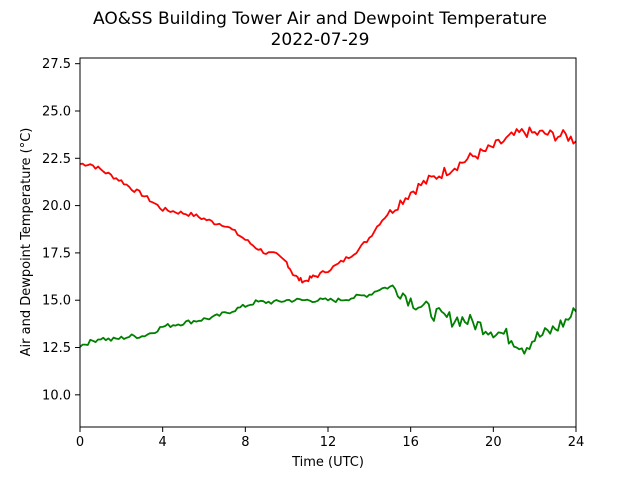 This screenshot has width=640, height=480. Describe the element at coordinates (328, 319) in the screenshot. I see `dewpoint-temperature-line` at that location.